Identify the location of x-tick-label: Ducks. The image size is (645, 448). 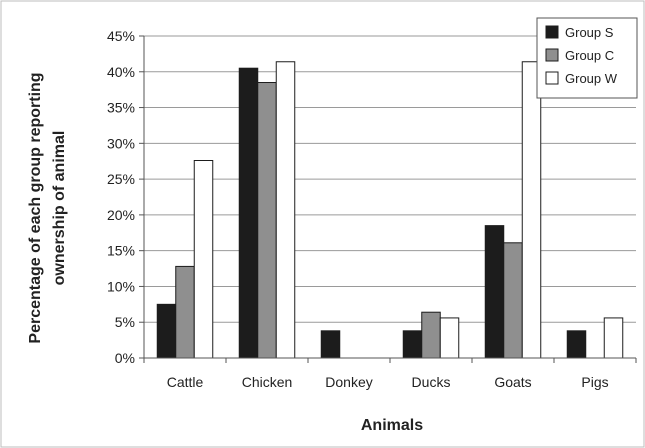
(431, 382).